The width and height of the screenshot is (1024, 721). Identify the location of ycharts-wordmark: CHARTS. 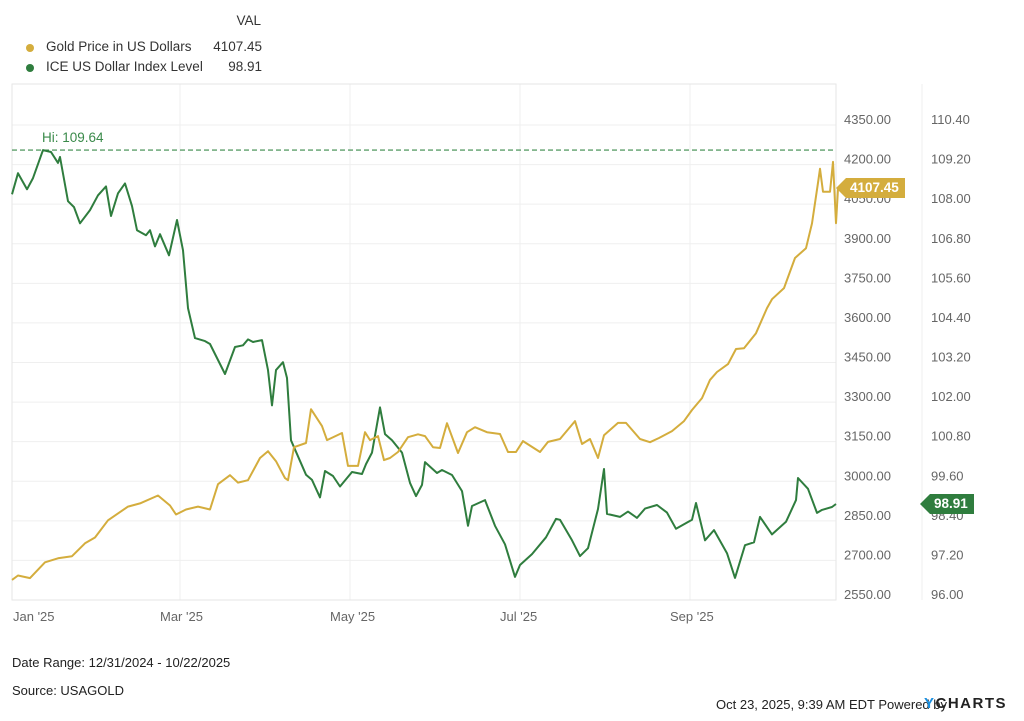
(971, 703).